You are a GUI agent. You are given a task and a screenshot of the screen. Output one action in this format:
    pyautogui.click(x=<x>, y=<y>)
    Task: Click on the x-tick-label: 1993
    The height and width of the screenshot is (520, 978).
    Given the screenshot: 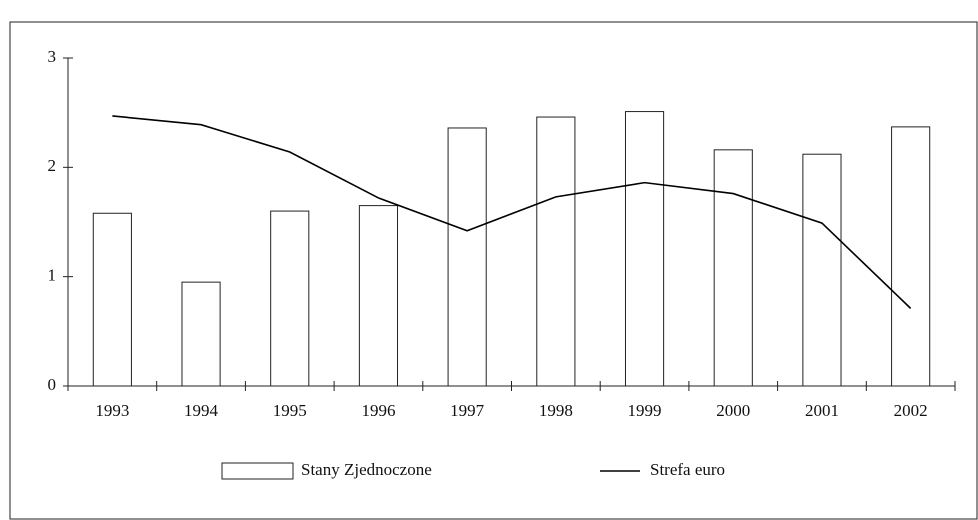 What is the action you would take?
    pyautogui.click(x=112, y=410)
    